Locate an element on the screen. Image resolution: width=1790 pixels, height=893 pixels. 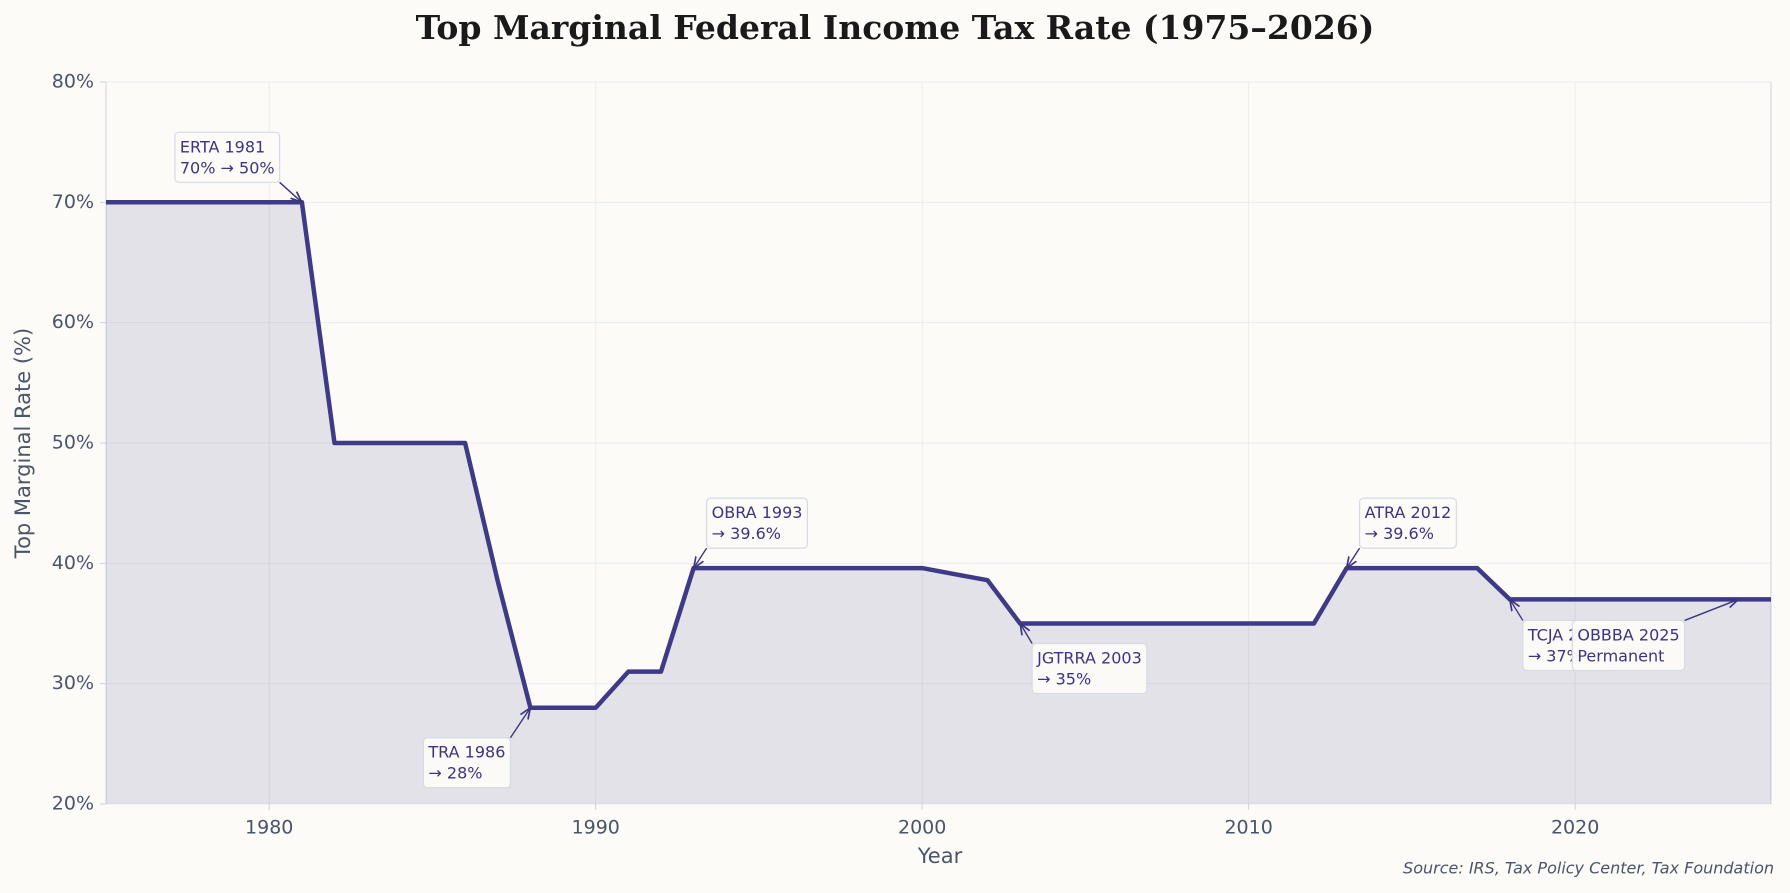
x-axis-label: Year is located at coordinates (940, 856).